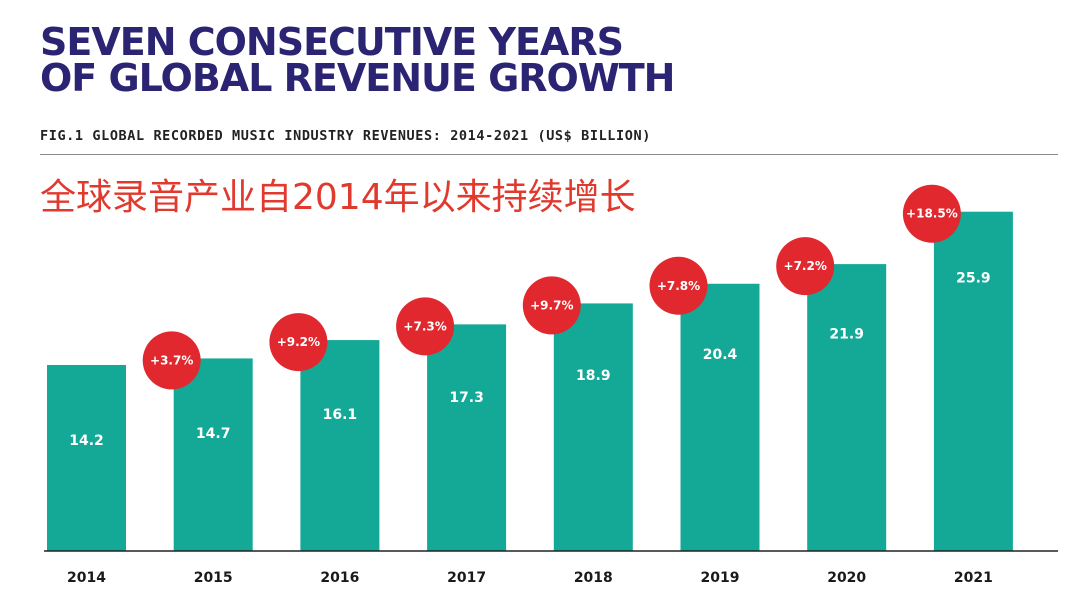 The image size is (1080, 599). I want to click on growth-badge-label: +7.2%, so click(805, 266).